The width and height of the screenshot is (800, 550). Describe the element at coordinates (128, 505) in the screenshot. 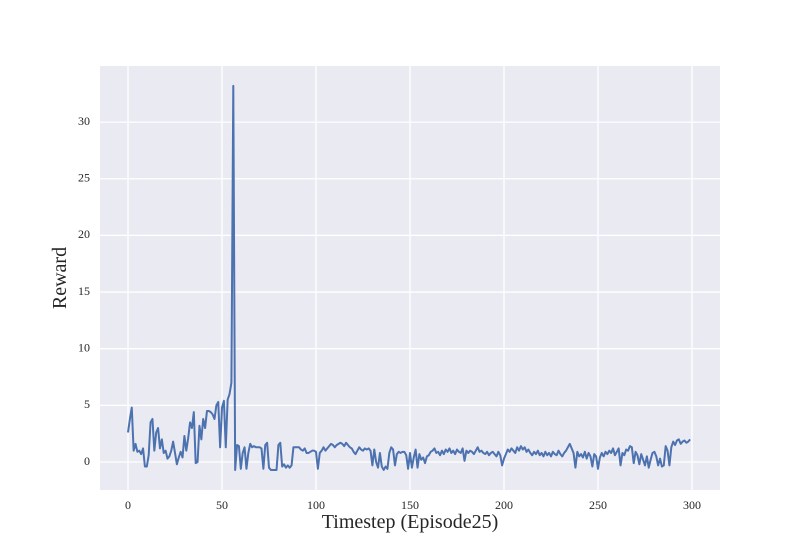

I see `x-tick-label: 0` at that location.